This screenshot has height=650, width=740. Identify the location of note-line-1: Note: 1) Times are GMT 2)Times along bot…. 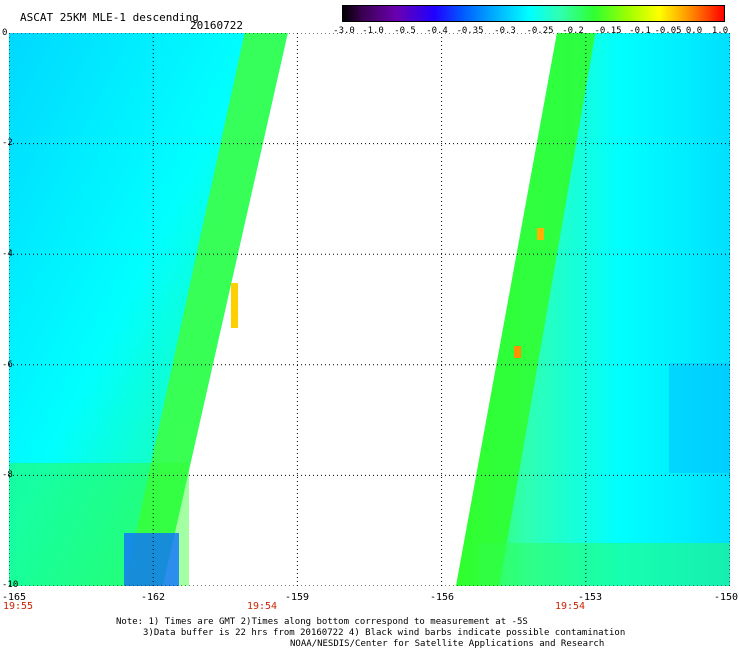
(322, 622).